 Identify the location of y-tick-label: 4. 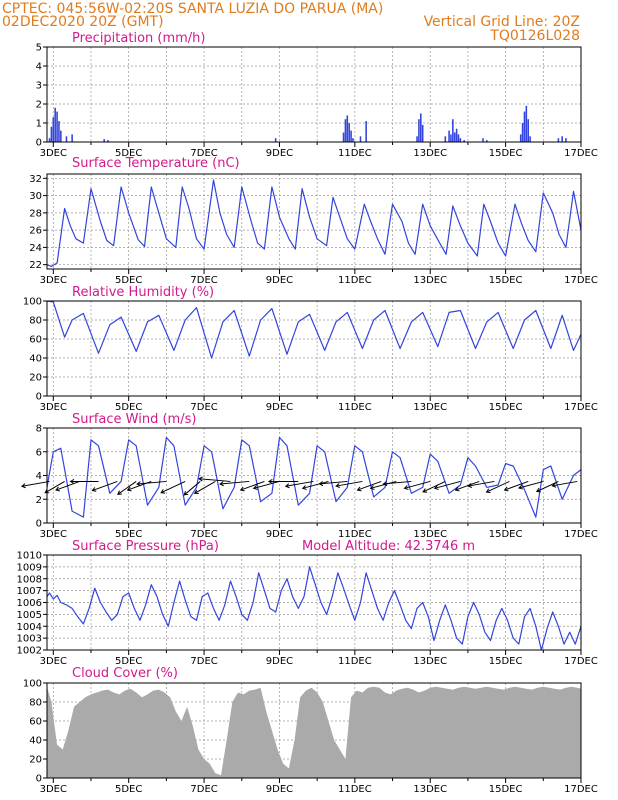
(39, 476).